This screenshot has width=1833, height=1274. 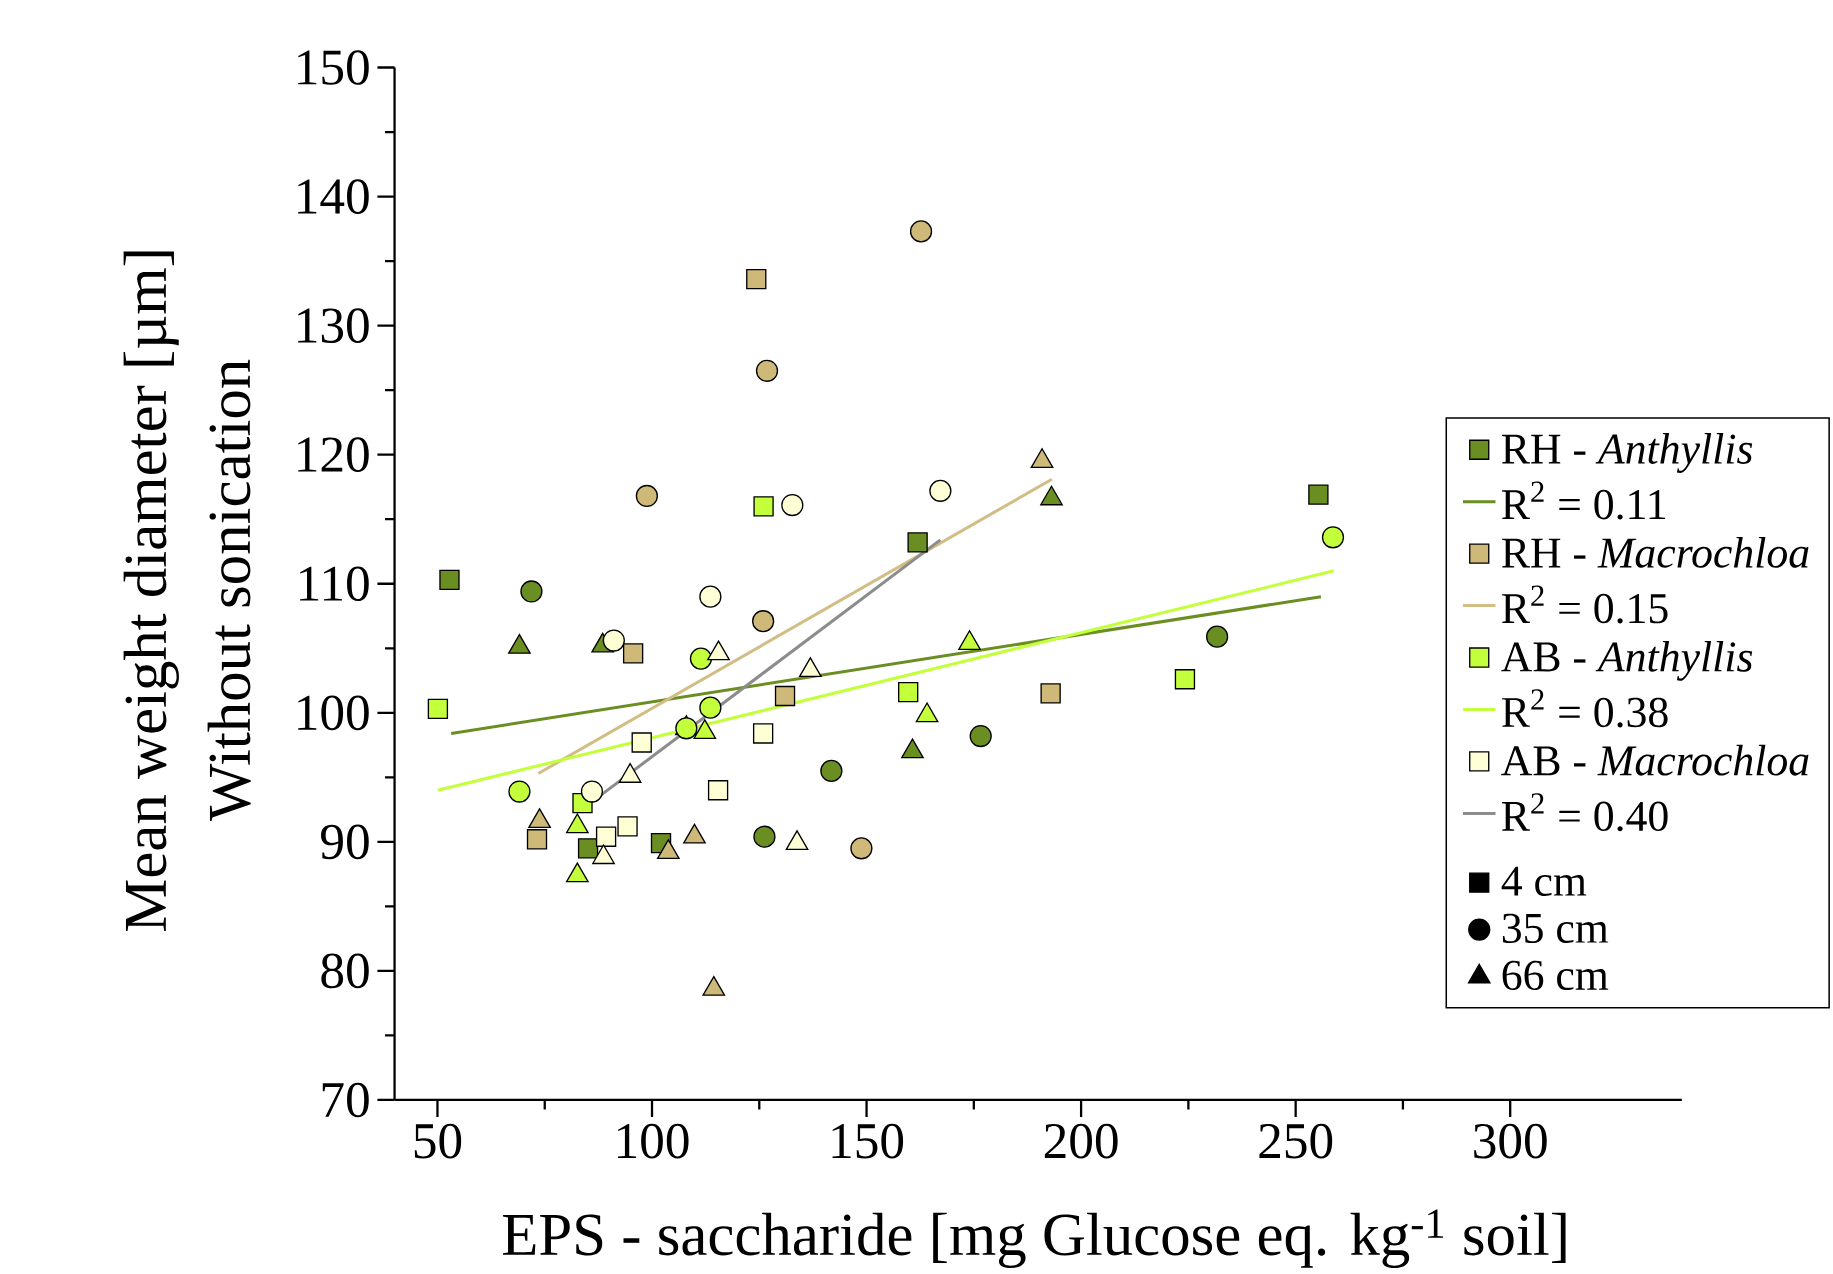 What do you see at coordinates (151, 591) in the screenshot?
I see `y-axis-title: Mean weight diameter [µm]` at bounding box center [151, 591].